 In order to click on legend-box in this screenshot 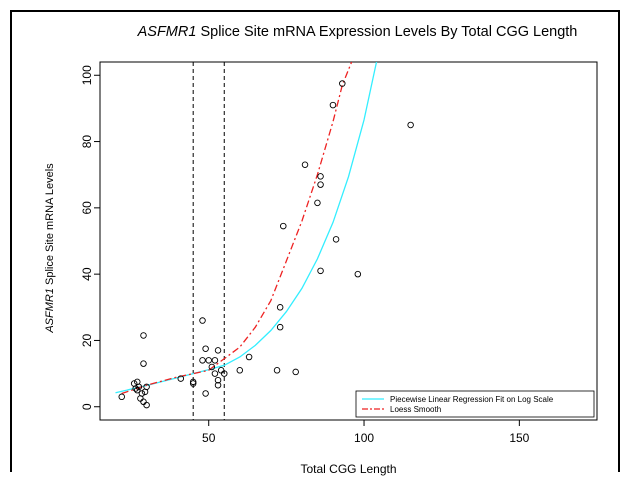, I will do `click(475, 404)`.